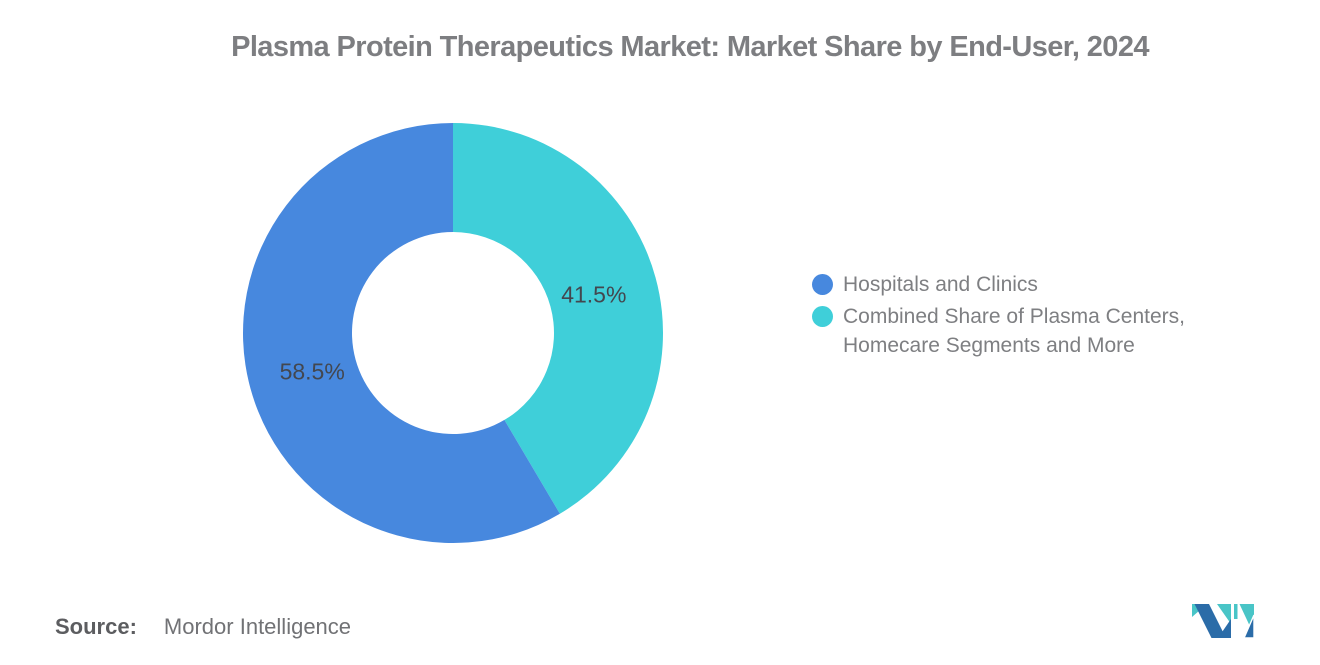 Image resolution: width=1320 pixels, height=665 pixels. I want to click on source-row: Source: Mordor Intelligence, so click(203, 627).